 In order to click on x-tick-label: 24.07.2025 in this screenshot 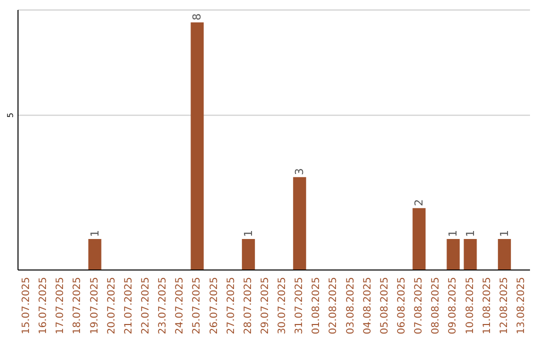, I will do `click(180, 305)`.